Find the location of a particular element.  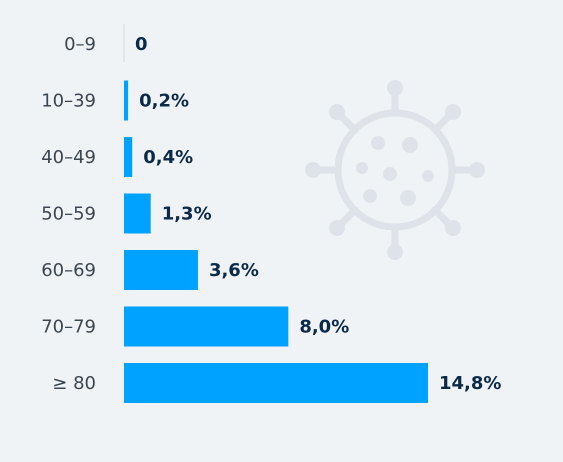

category-label: 10–39 is located at coordinates (68, 101).